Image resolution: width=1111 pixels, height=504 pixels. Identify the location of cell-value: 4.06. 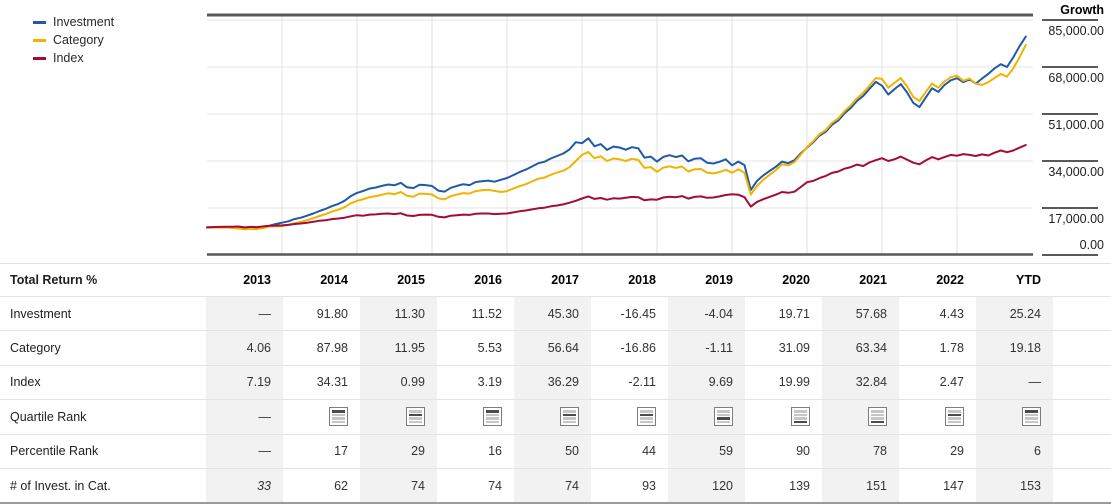
(258, 348).